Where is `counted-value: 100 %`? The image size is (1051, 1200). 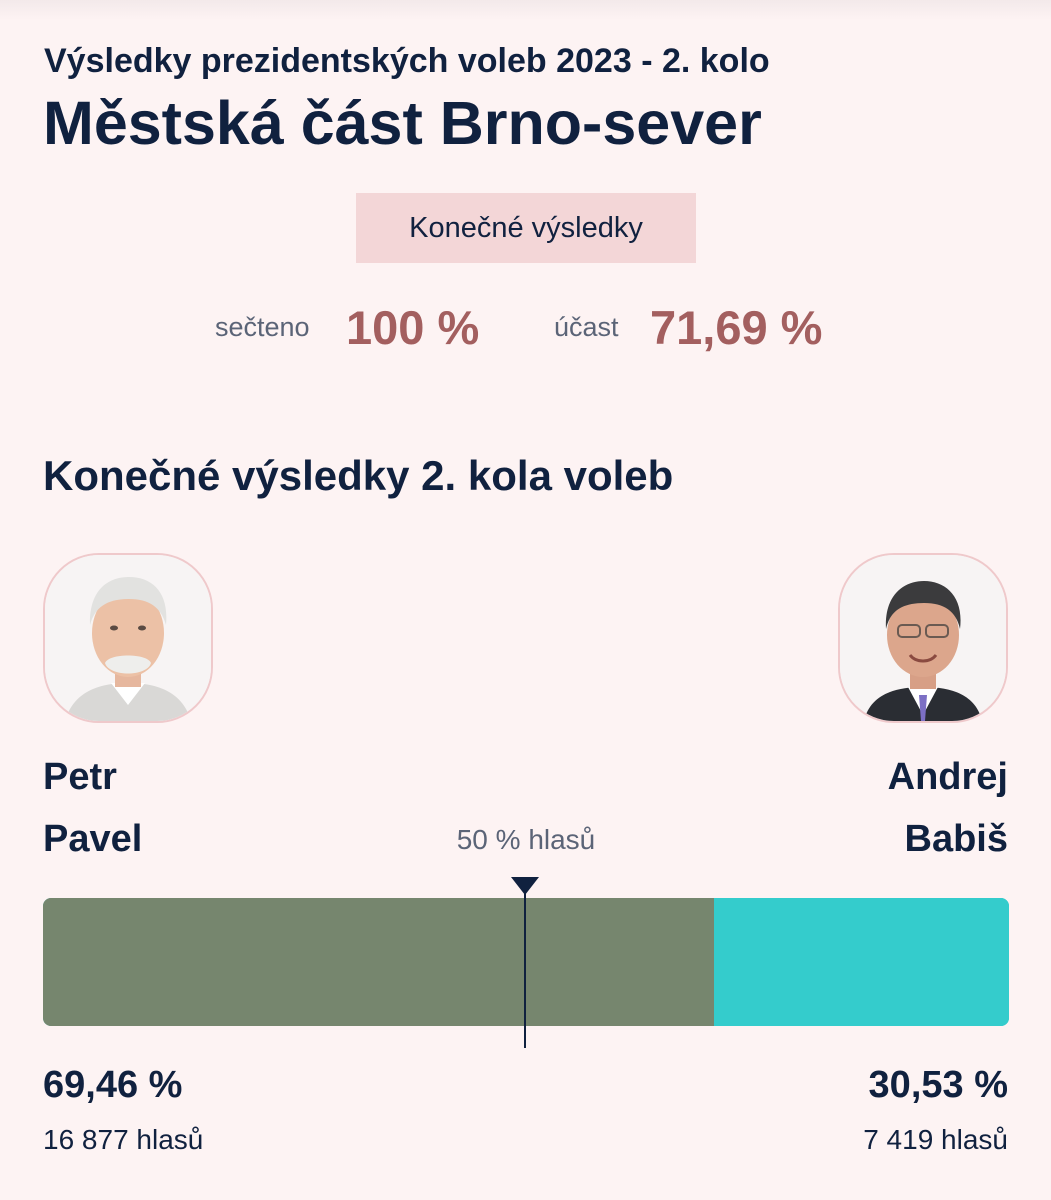 counted-value: 100 % is located at coordinates (413, 327).